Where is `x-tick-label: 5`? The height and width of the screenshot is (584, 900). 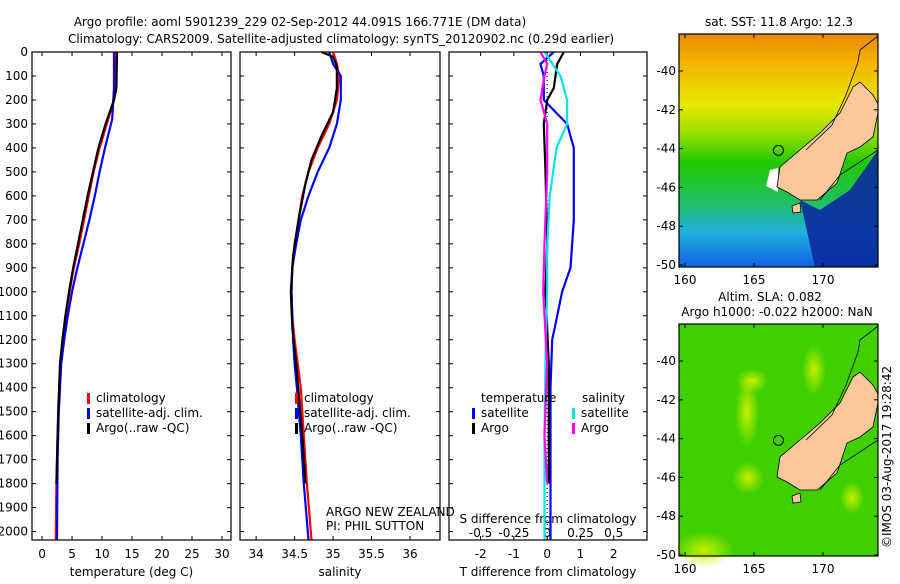 x-tick-label: 5 is located at coordinates (72, 554).